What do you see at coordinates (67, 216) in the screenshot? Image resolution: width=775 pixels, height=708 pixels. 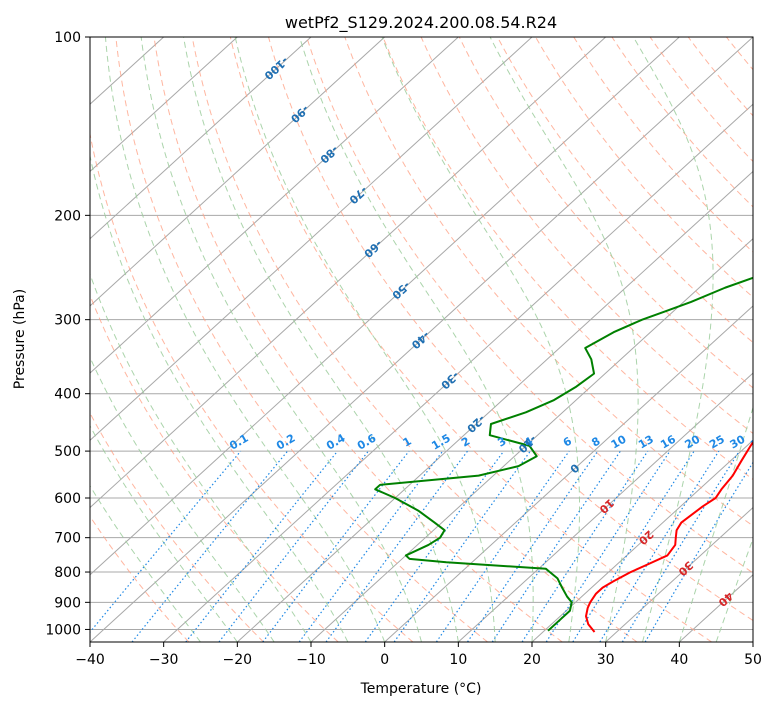 I see `y-tick-label: 200` at bounding box center [67, 216].